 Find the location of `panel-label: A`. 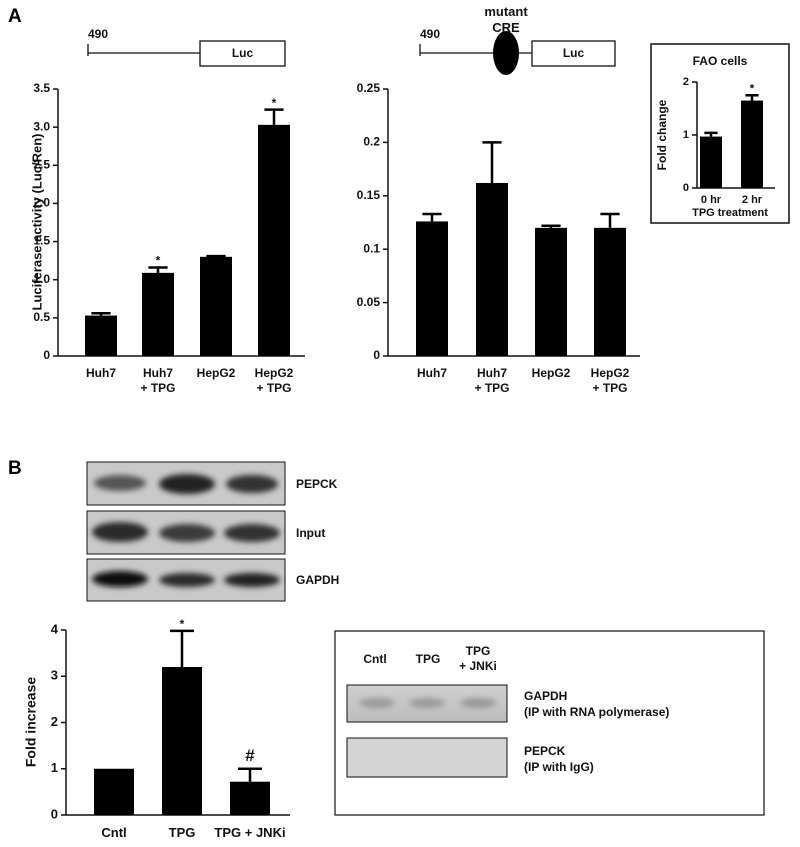

panel-label: A is located at coordinates (15, 16).